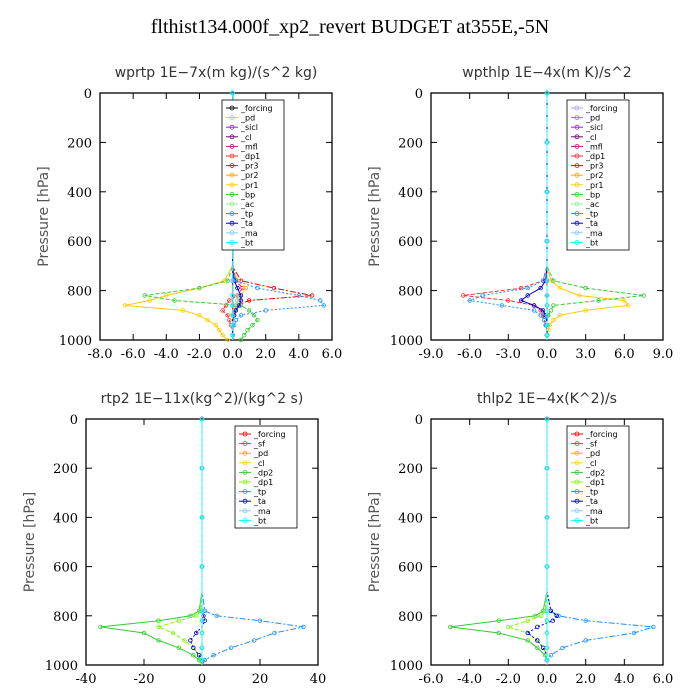  What do you see at coordinates (594, 166) in the screenshot?
I see `legend-label: _pr3` at bounding box center [594, 166].